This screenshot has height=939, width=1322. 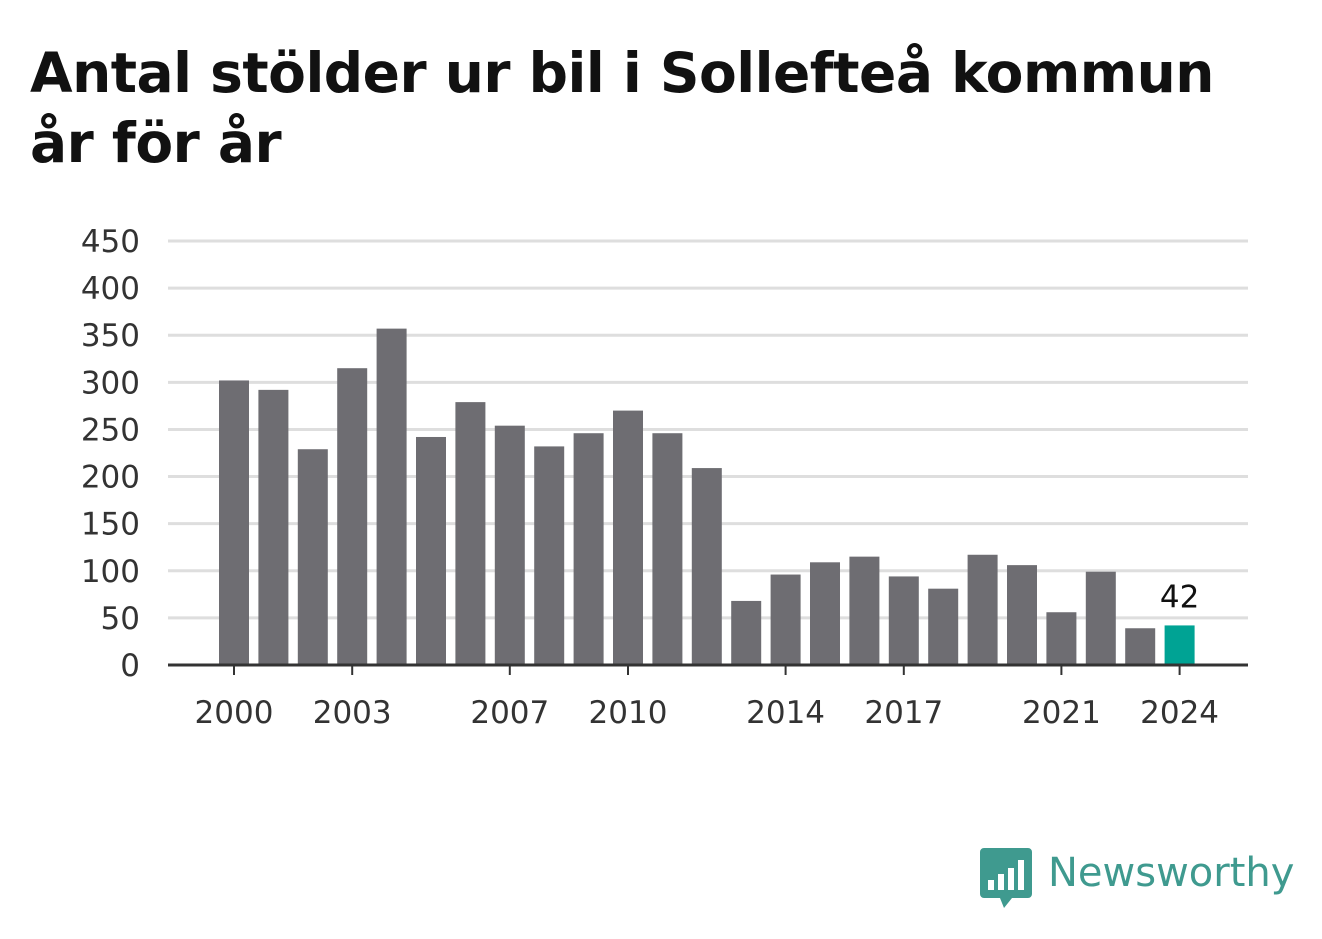 I want to click on y-tick-label-250: 250, so click(x=110, y=430).